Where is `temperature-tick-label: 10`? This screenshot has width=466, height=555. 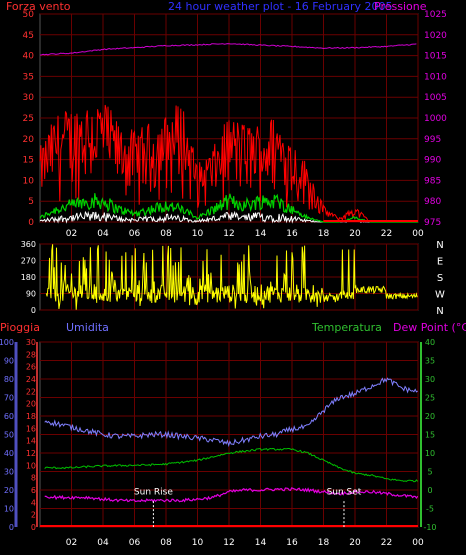
temperature-tick-label: 10 is located at coordinates (430, 453).